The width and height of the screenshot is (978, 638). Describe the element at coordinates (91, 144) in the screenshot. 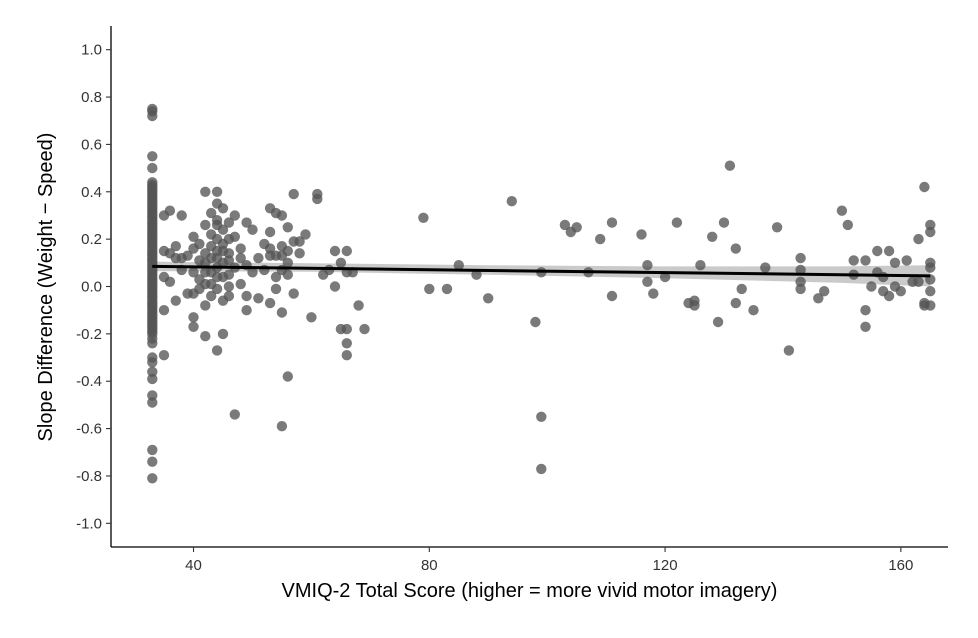

I see `y-tick-label: 0.6` at that location.